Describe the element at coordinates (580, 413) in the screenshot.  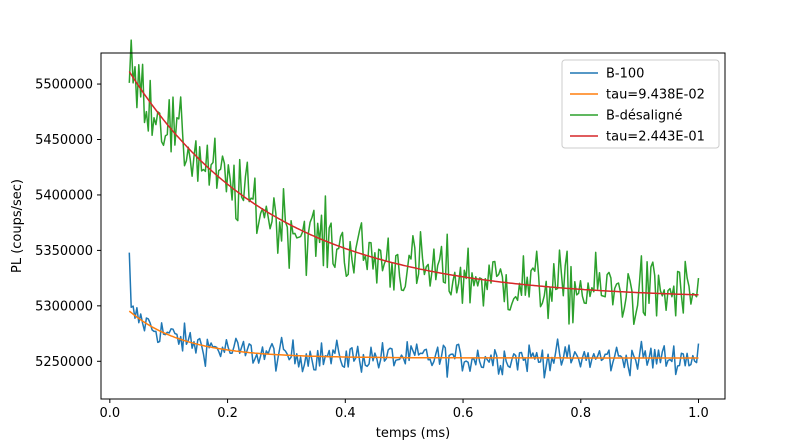
I see `x-tick-label: 0.8` at that location.